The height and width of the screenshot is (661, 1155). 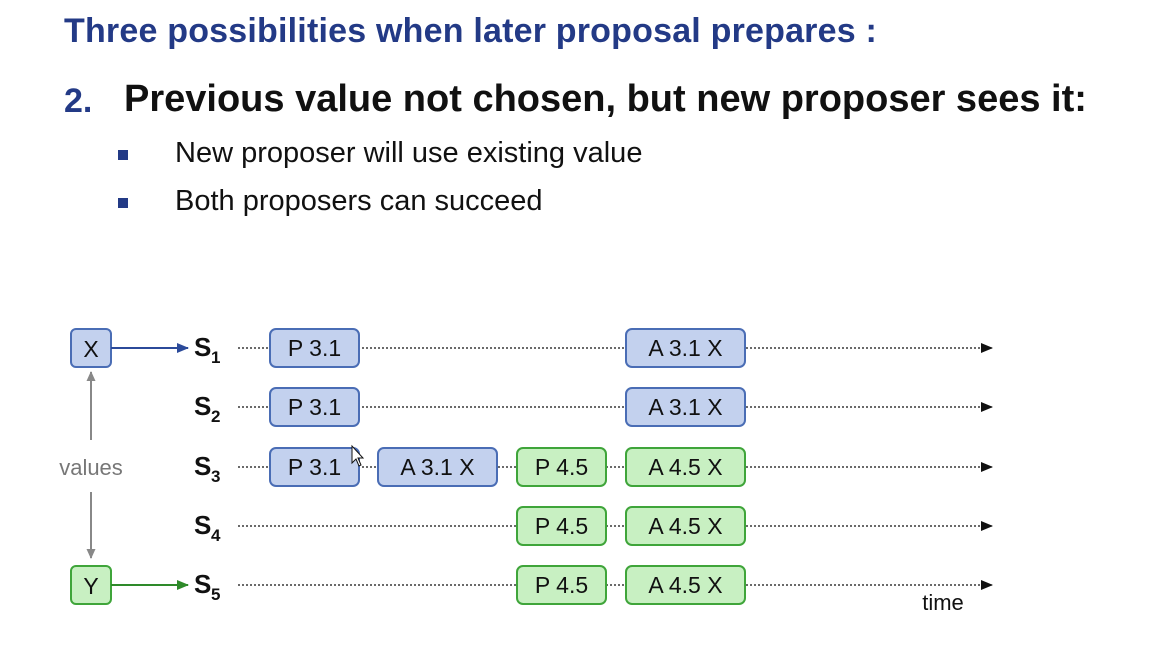 I want to click on event-label-s1-2: A 3.1 X, so click(x=685, y=348).